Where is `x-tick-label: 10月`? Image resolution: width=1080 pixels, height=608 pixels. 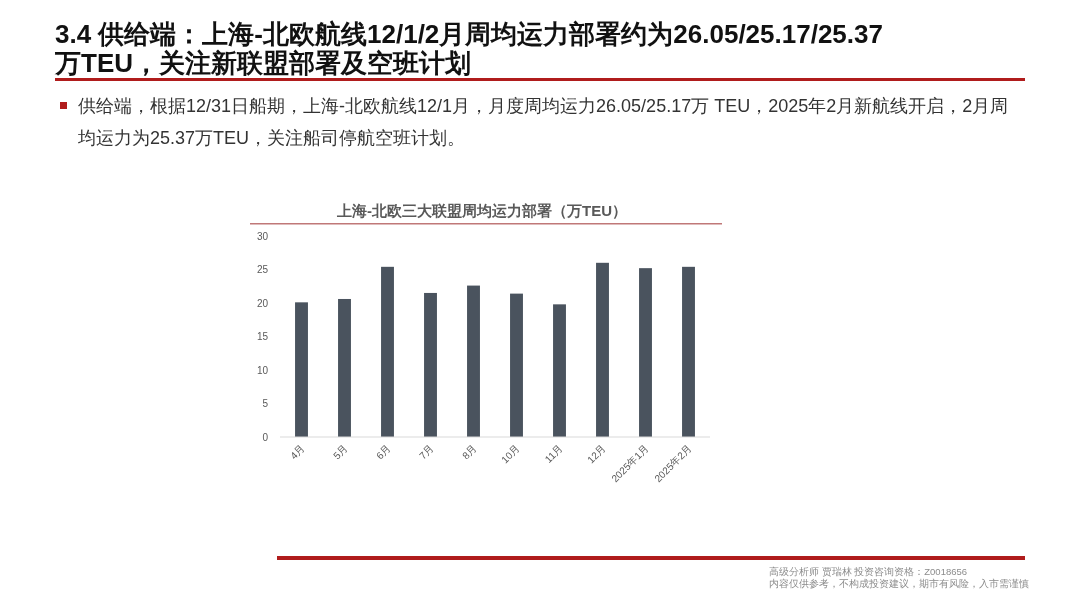
x-tick-label: 10月 is located at coordinates (510, 454).